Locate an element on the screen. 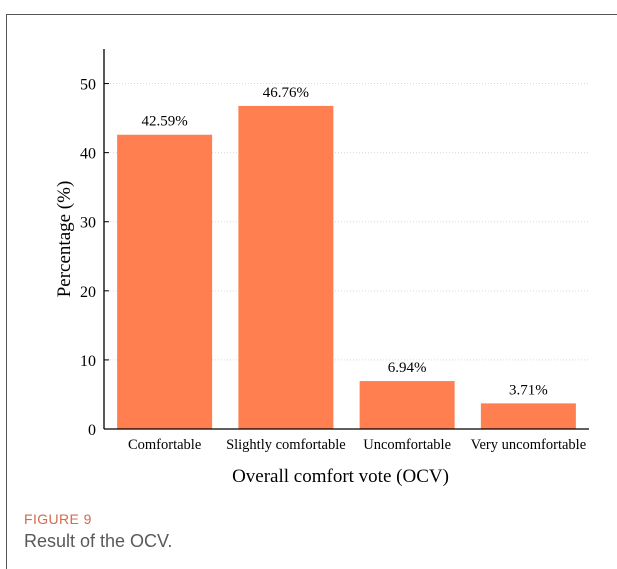  y-tick-label: 30 is located at coordinates (88, 223).